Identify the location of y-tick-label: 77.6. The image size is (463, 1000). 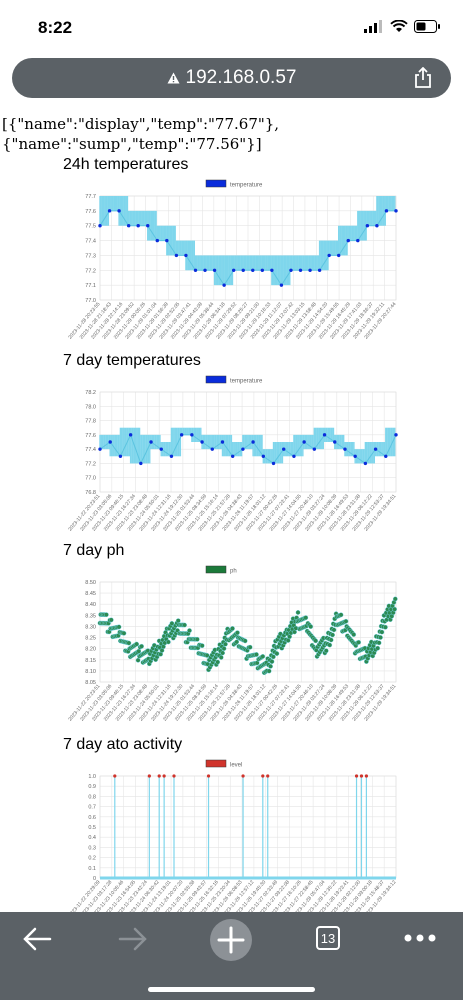
(90, 436).